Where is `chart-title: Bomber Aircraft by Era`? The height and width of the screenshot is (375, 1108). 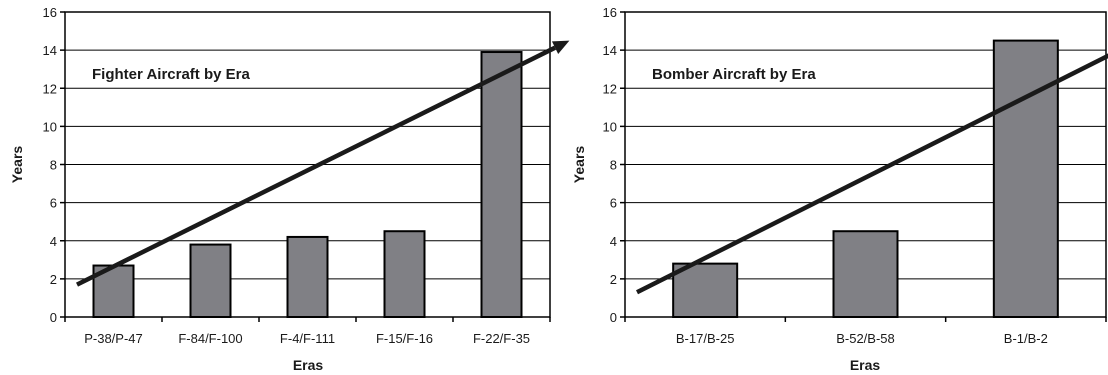 chart-title: Bomber Aircraft by Era is located at coordinates (734, 74).